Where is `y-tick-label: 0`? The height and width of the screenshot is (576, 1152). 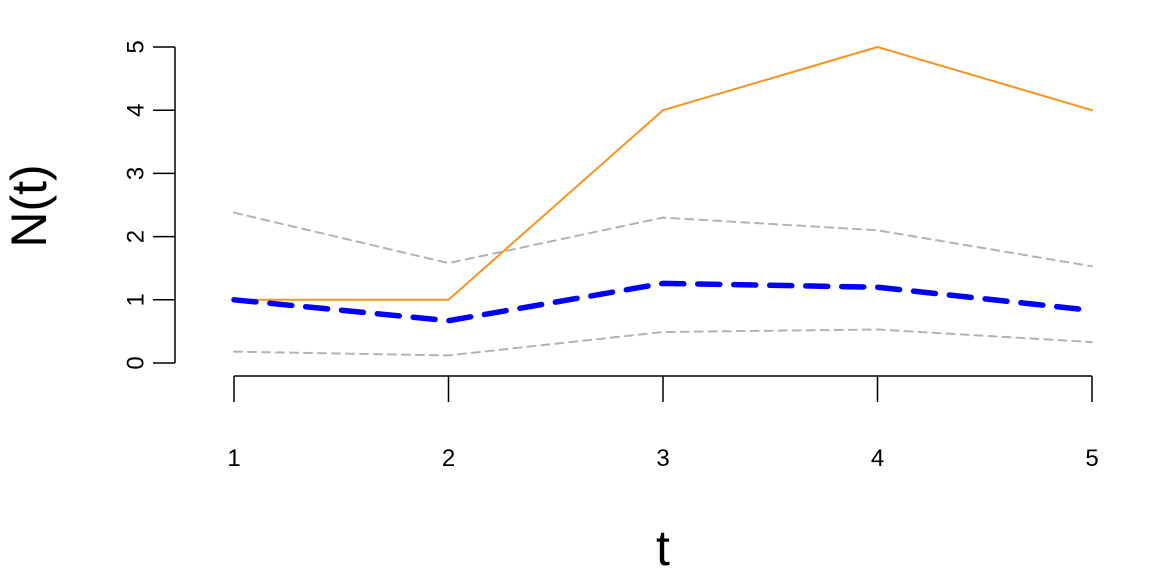 y-tick-label: 0 is located at coordinates (135, 362).